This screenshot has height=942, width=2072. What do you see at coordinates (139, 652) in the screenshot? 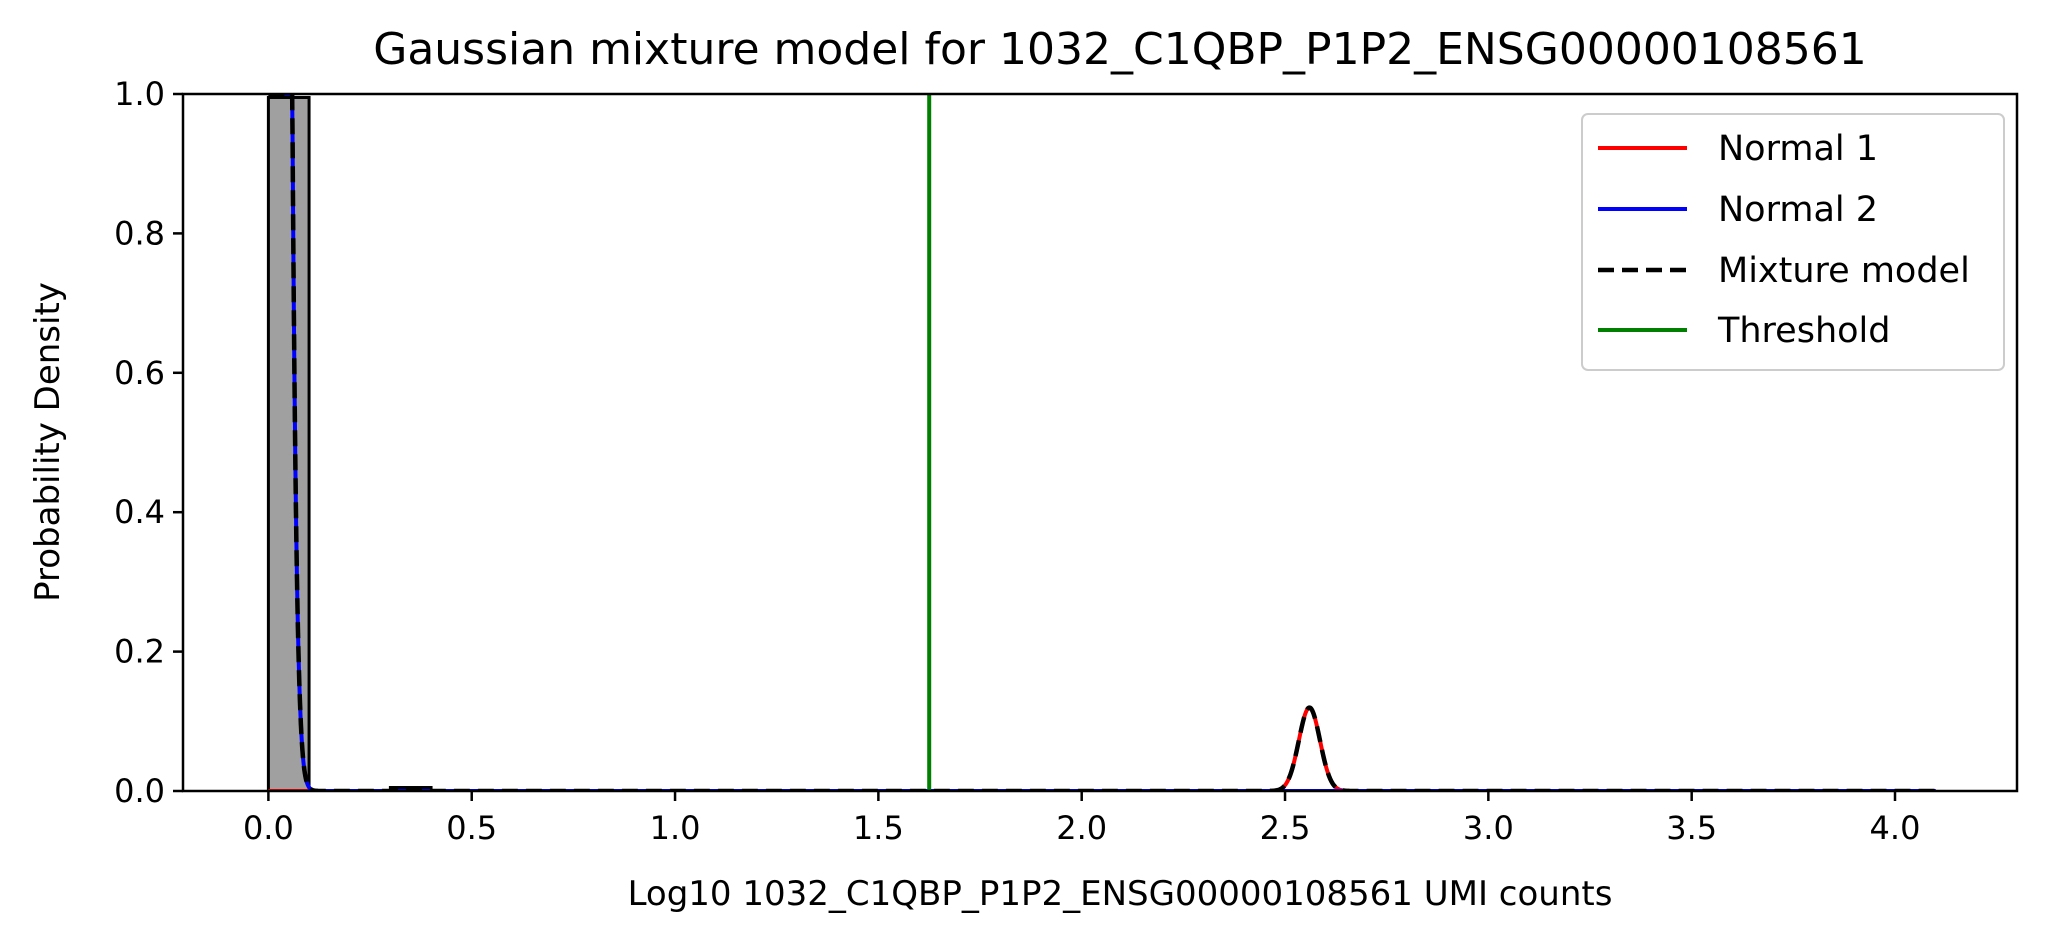
I see `y-tick-label: 0.2` at bounding box center [139, 652].